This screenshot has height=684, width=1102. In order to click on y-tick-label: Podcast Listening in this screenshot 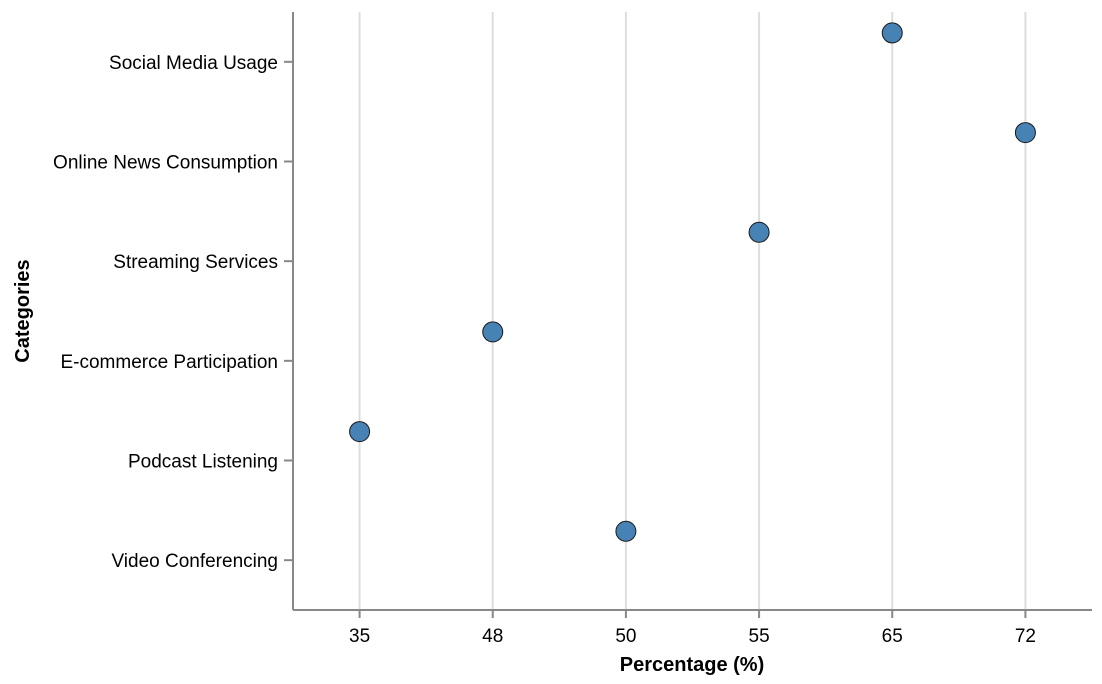, I will do `click(203, 462)`.